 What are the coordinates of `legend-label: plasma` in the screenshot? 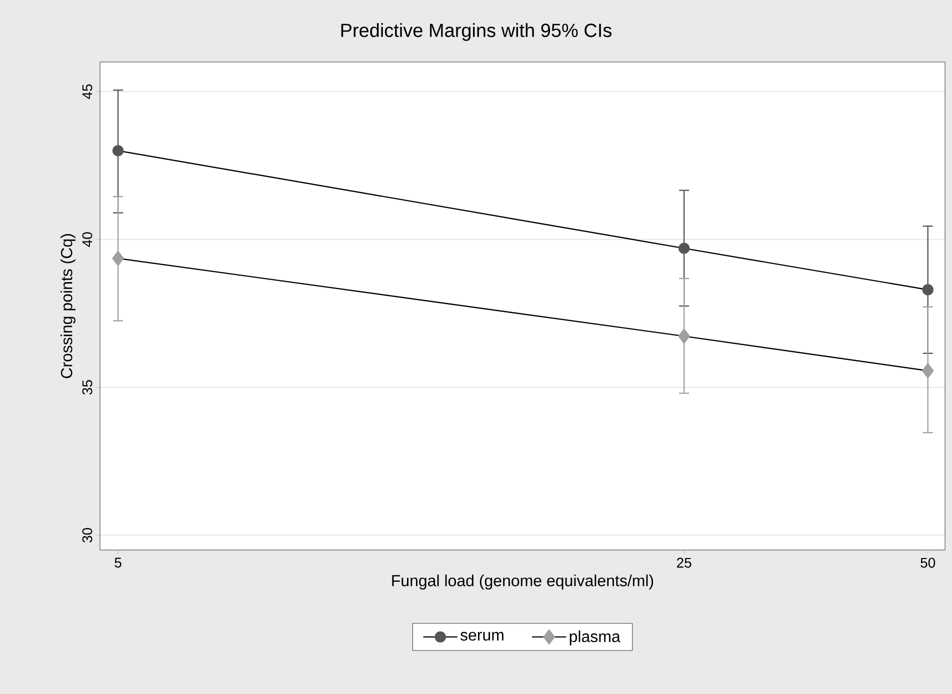 It's located at (595, 638).